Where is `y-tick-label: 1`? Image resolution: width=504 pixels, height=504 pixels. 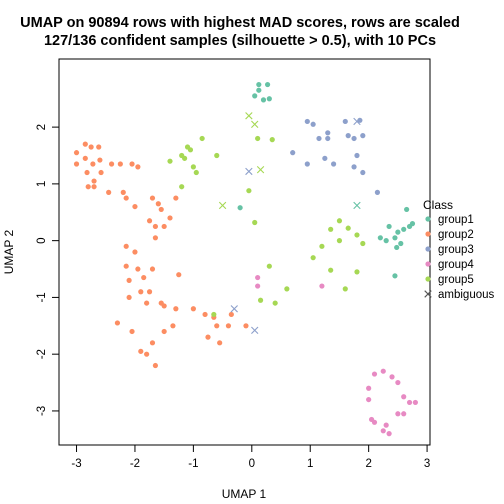
y-tick-label: 1 is located at coordinates (42, 184).